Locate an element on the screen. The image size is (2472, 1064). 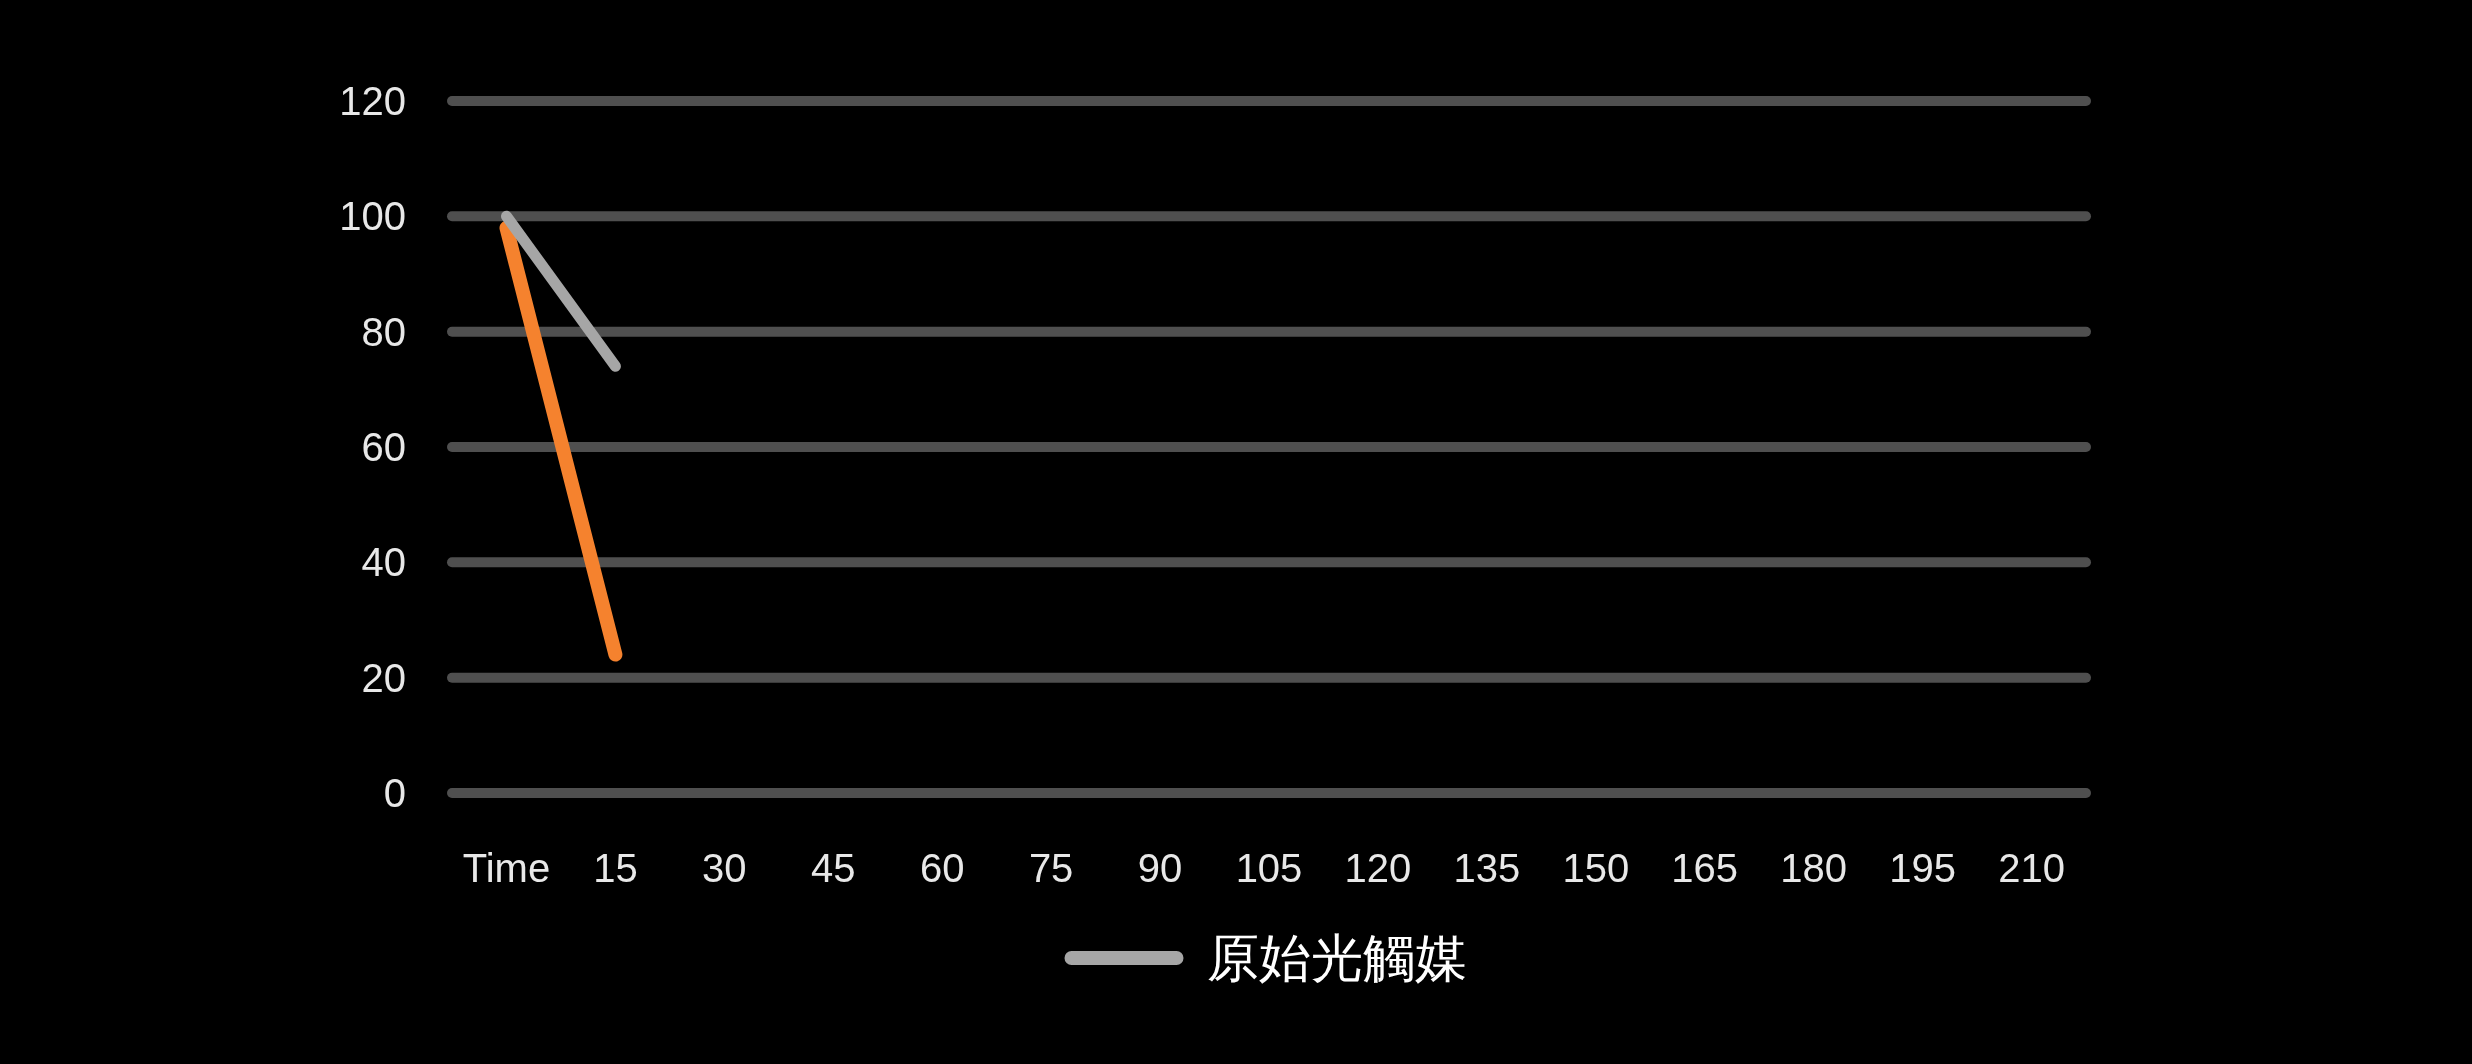
x-tick-label: 90 is located at coordinates (1160, 868).